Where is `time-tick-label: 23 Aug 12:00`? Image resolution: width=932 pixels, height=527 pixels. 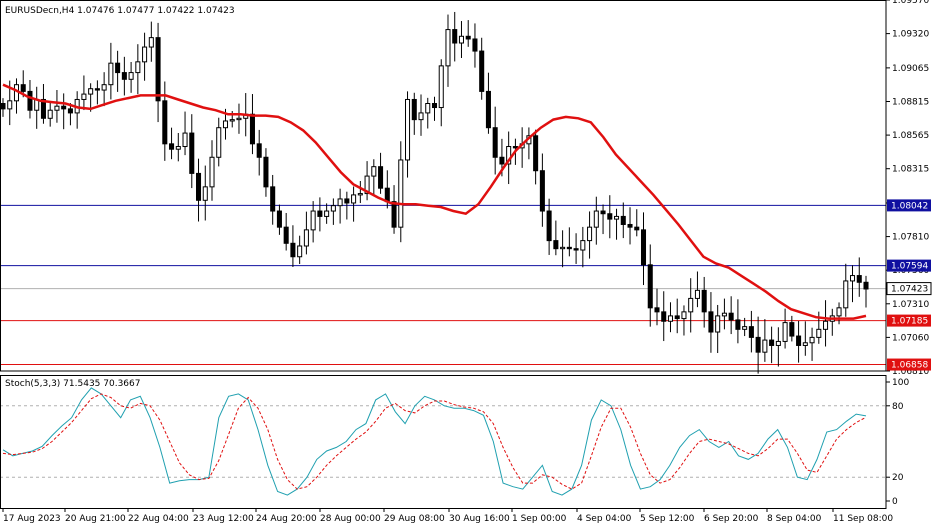 time-tick-label: 23 Aug 12:00 is located at coordinates (223, 519).